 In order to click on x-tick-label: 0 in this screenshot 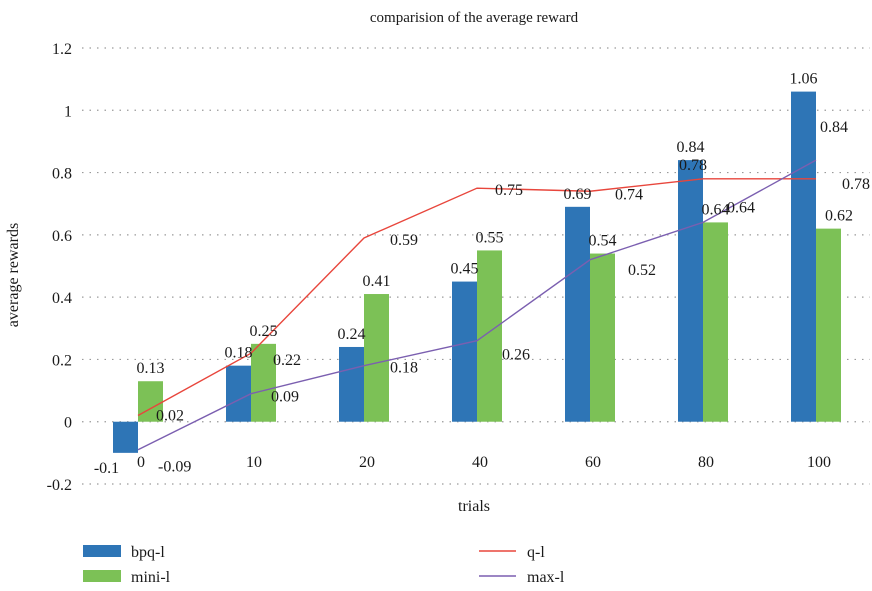, I will do `click(141, 462)`.